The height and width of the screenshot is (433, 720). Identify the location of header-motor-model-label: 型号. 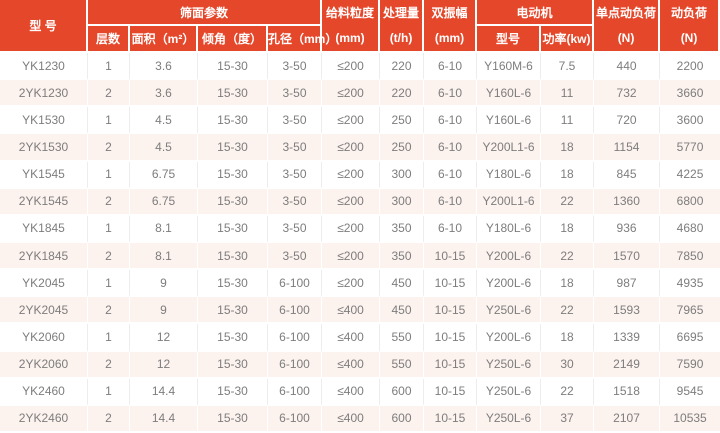
(508, 39).